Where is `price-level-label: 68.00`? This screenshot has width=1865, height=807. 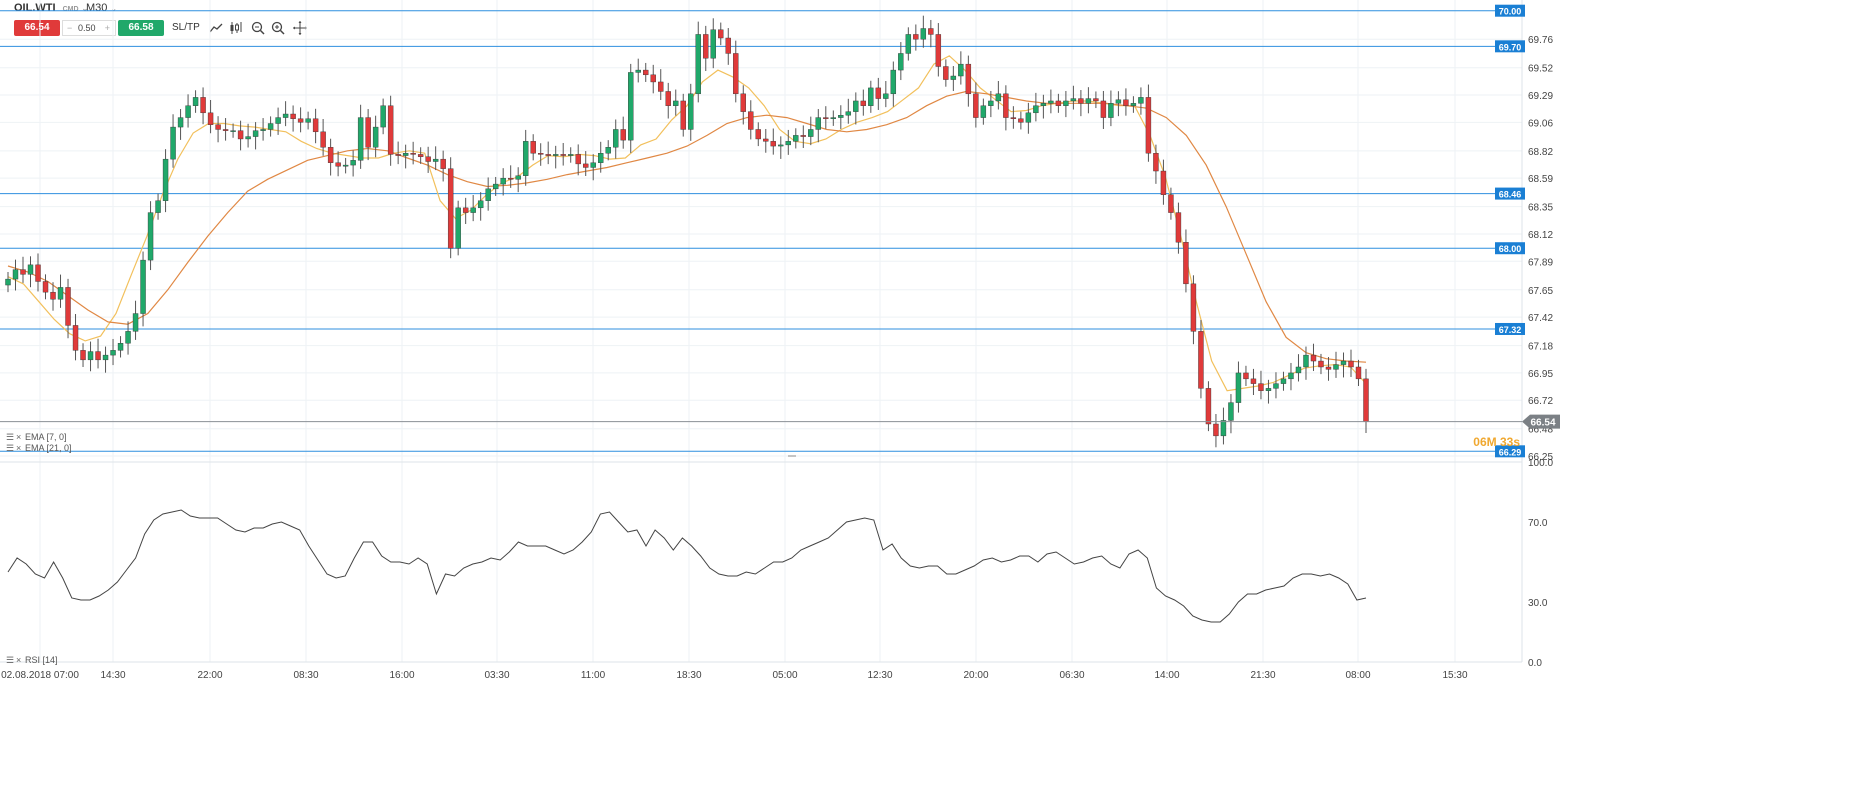
price-level-label: 68.00 is located at coordinates (1510, 249).